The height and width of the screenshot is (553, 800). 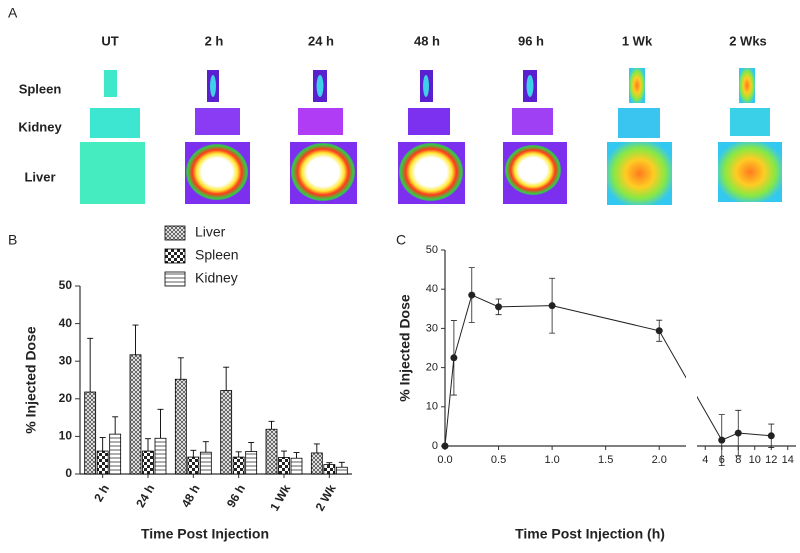 What do you see at coordinates (210, 232) in the screenshot?
I see `legend-label: Liver` at bounding box center [210, 232].